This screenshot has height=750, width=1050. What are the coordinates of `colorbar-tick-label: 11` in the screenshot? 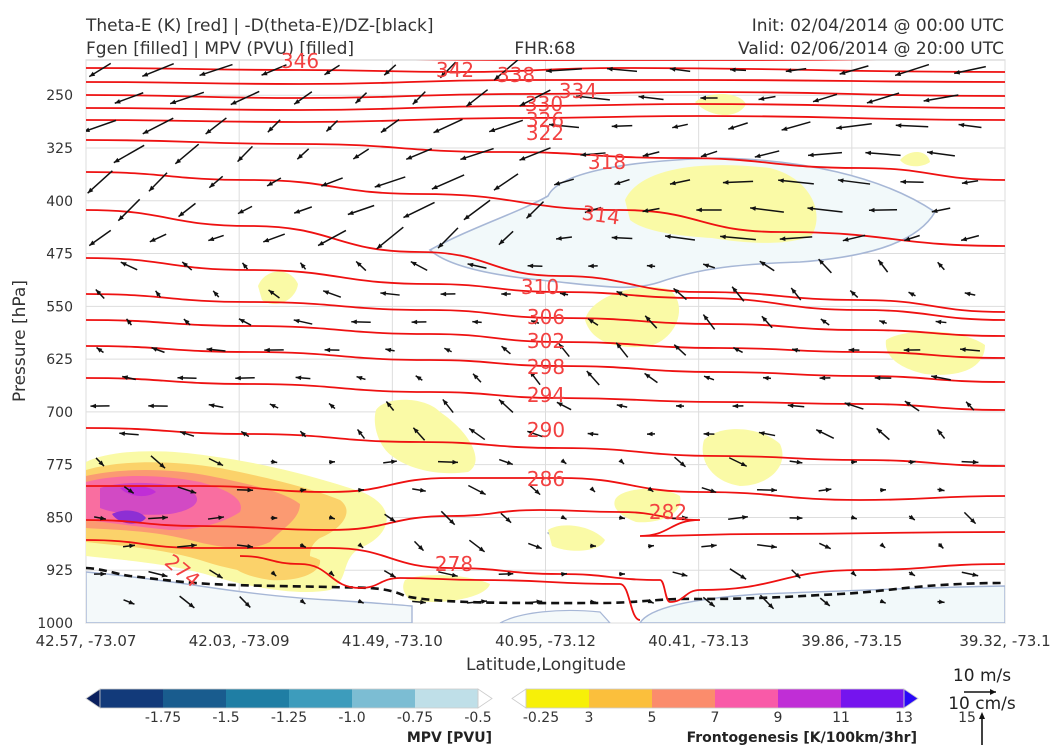 It's located at (841, 718).